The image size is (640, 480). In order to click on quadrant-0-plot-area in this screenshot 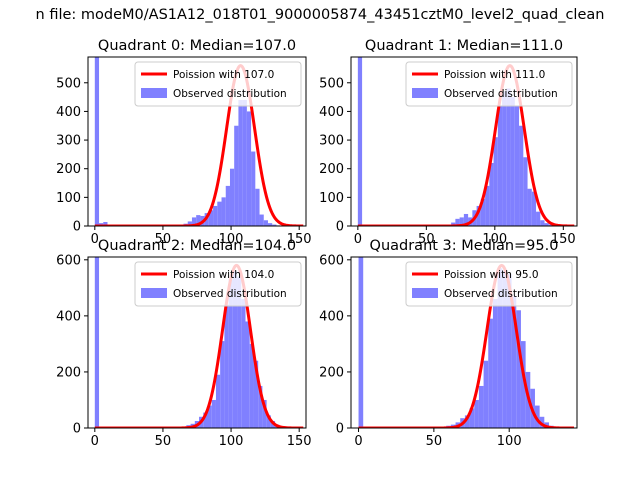, I will do `click(199, 141)`.